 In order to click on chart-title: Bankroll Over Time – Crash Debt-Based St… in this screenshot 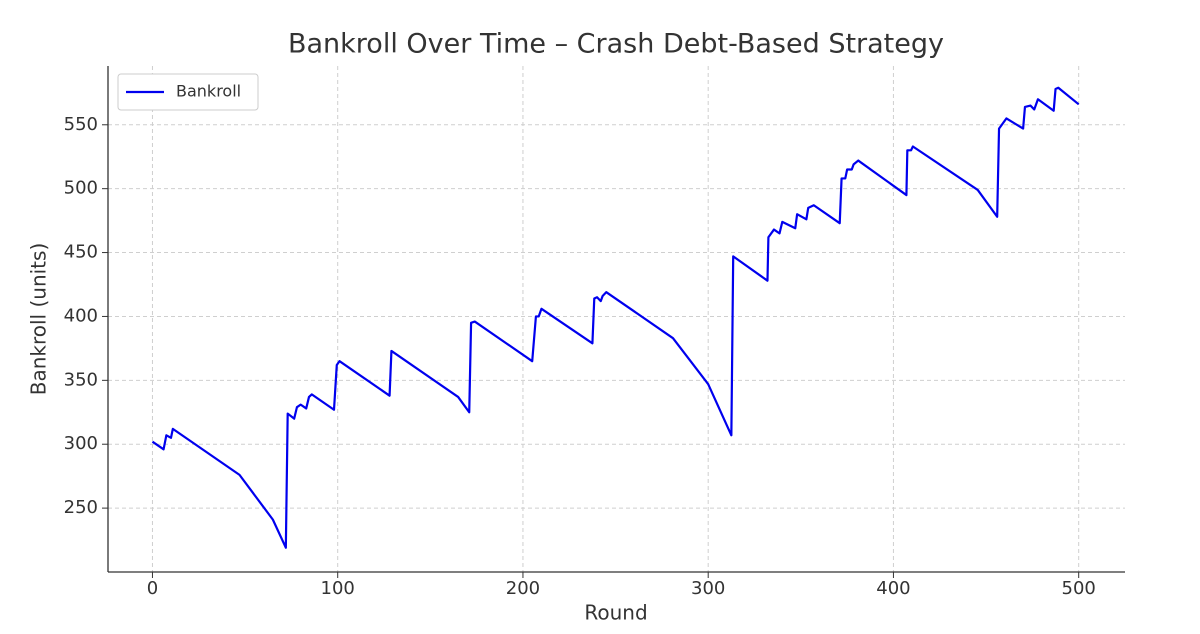, I will do `click(616, 44)`.